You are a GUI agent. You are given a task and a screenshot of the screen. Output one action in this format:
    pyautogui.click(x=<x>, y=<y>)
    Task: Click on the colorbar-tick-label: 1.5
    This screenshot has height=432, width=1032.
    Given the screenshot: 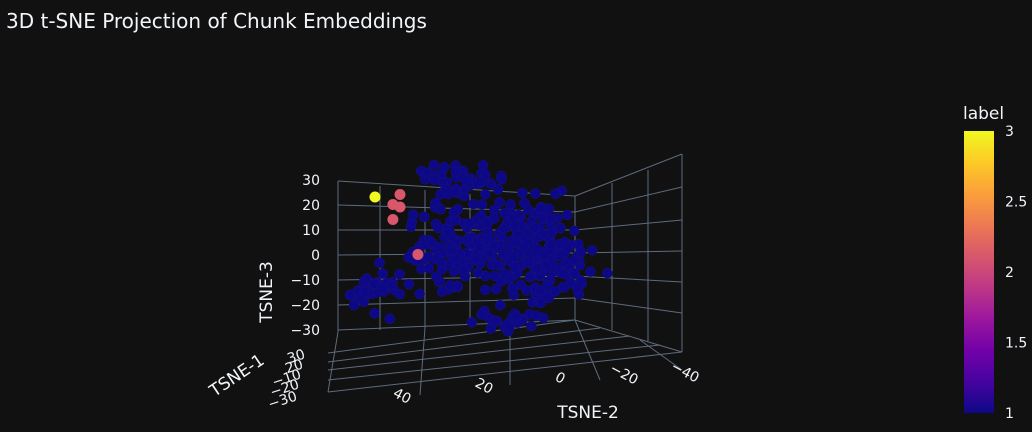 What is the action you would take?
    pyautogui.click(x=1016, y=344)
    